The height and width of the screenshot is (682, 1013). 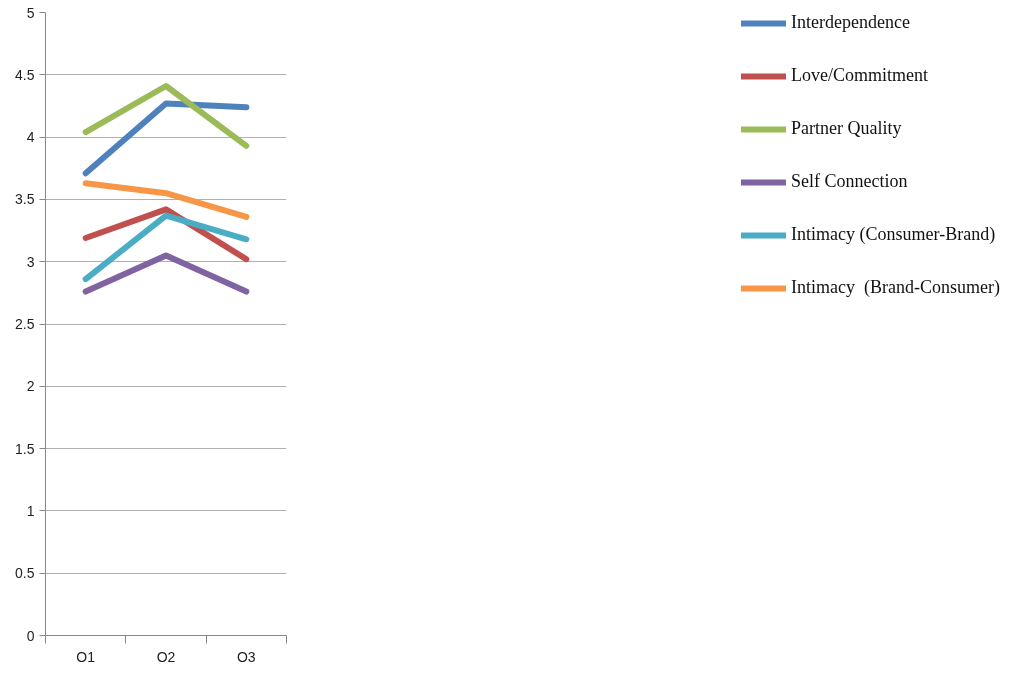 What do you see at coordinates (893, 234) in the screenshot?
I see `legend-label: Intimacy (Consumer-Brand)` at bounding box center [893, 234].